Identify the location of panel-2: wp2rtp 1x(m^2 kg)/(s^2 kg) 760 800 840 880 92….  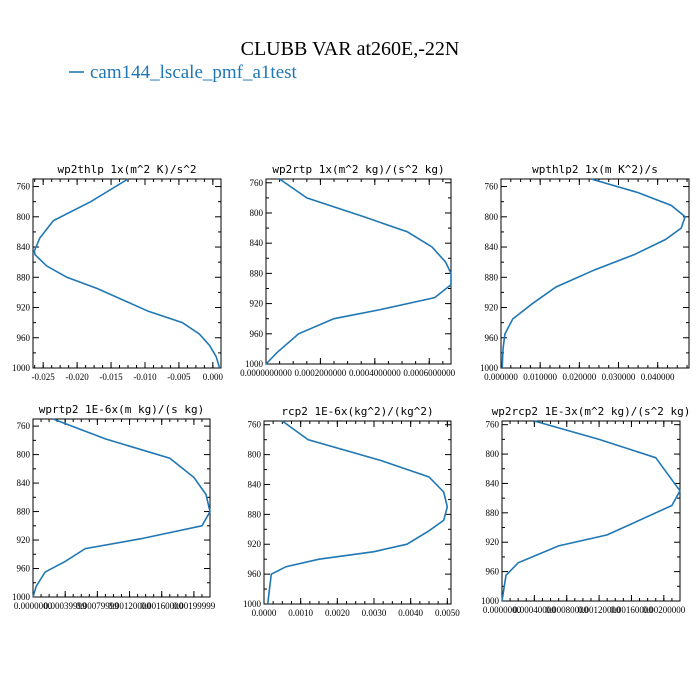
(347, 270).